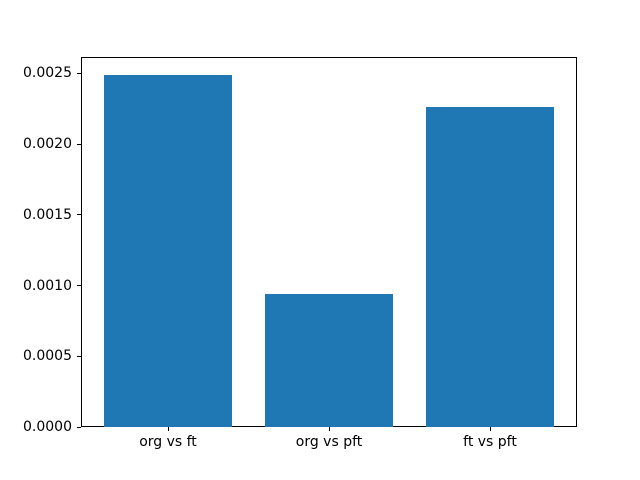 Image resolution: width=640 pixels, height=480 pixels. What do you see at coordinates (47, 285) in the screenshot?
I see `y-tick-label: 0.0010` at bounding box center [47, 285].